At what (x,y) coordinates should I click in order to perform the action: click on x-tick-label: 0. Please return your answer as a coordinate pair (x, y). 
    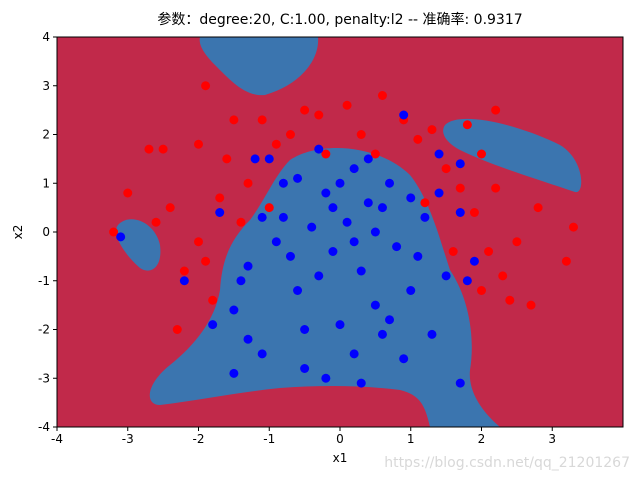
    Looking at the image, I should click on (340, 439).